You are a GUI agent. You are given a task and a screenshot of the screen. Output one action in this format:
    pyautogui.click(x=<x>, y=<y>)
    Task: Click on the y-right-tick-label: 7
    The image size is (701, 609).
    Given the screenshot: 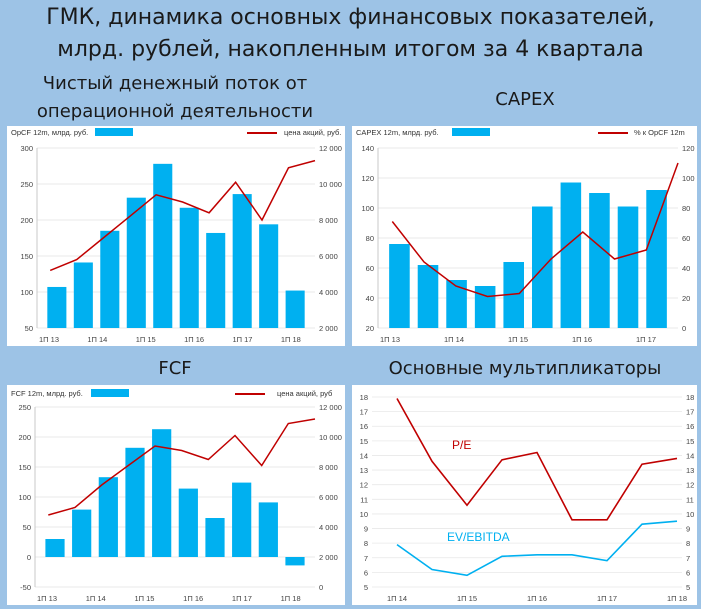 What is the action you would take?
    pyautogui.click(x=688, y=558)
    